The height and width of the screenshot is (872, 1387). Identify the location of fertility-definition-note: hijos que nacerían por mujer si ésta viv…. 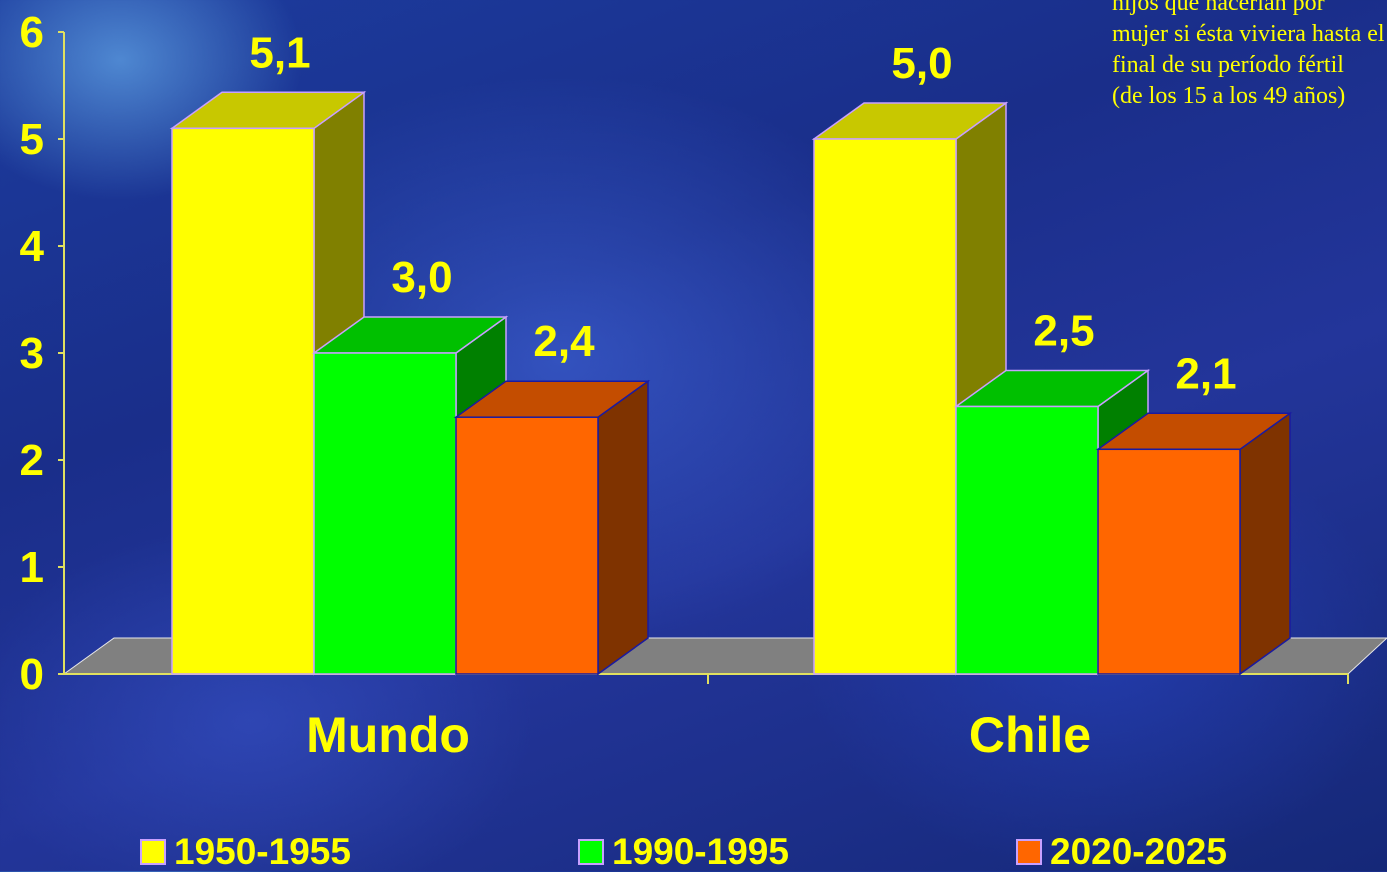
(1249, 56).